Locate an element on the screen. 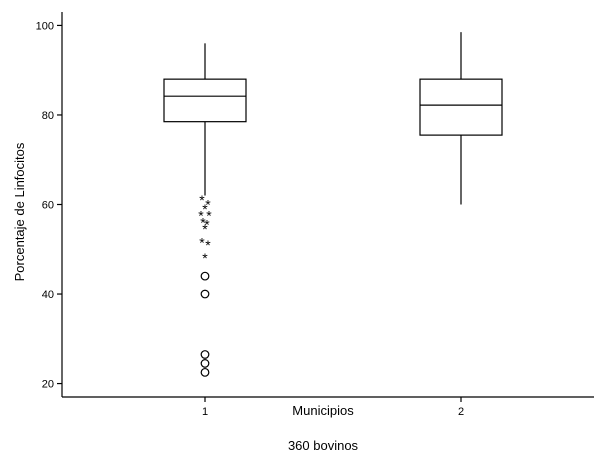 The width and height of the screenshot is (605, 461). chart-caption: 360 bovinos is located at coordinates (323, 445).